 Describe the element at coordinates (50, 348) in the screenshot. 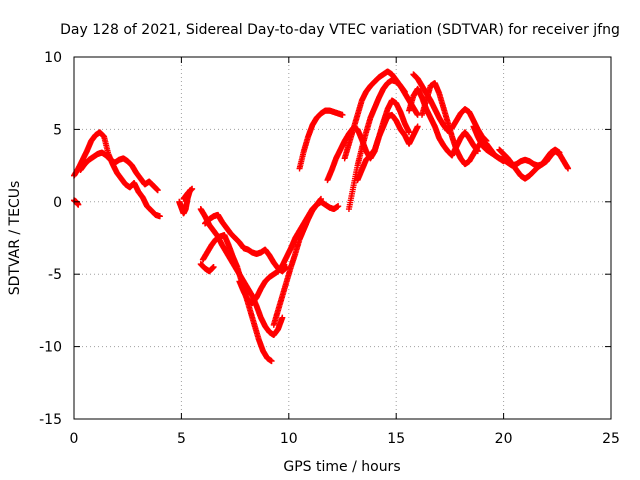

I see `y-tick-label: -10` at that location.